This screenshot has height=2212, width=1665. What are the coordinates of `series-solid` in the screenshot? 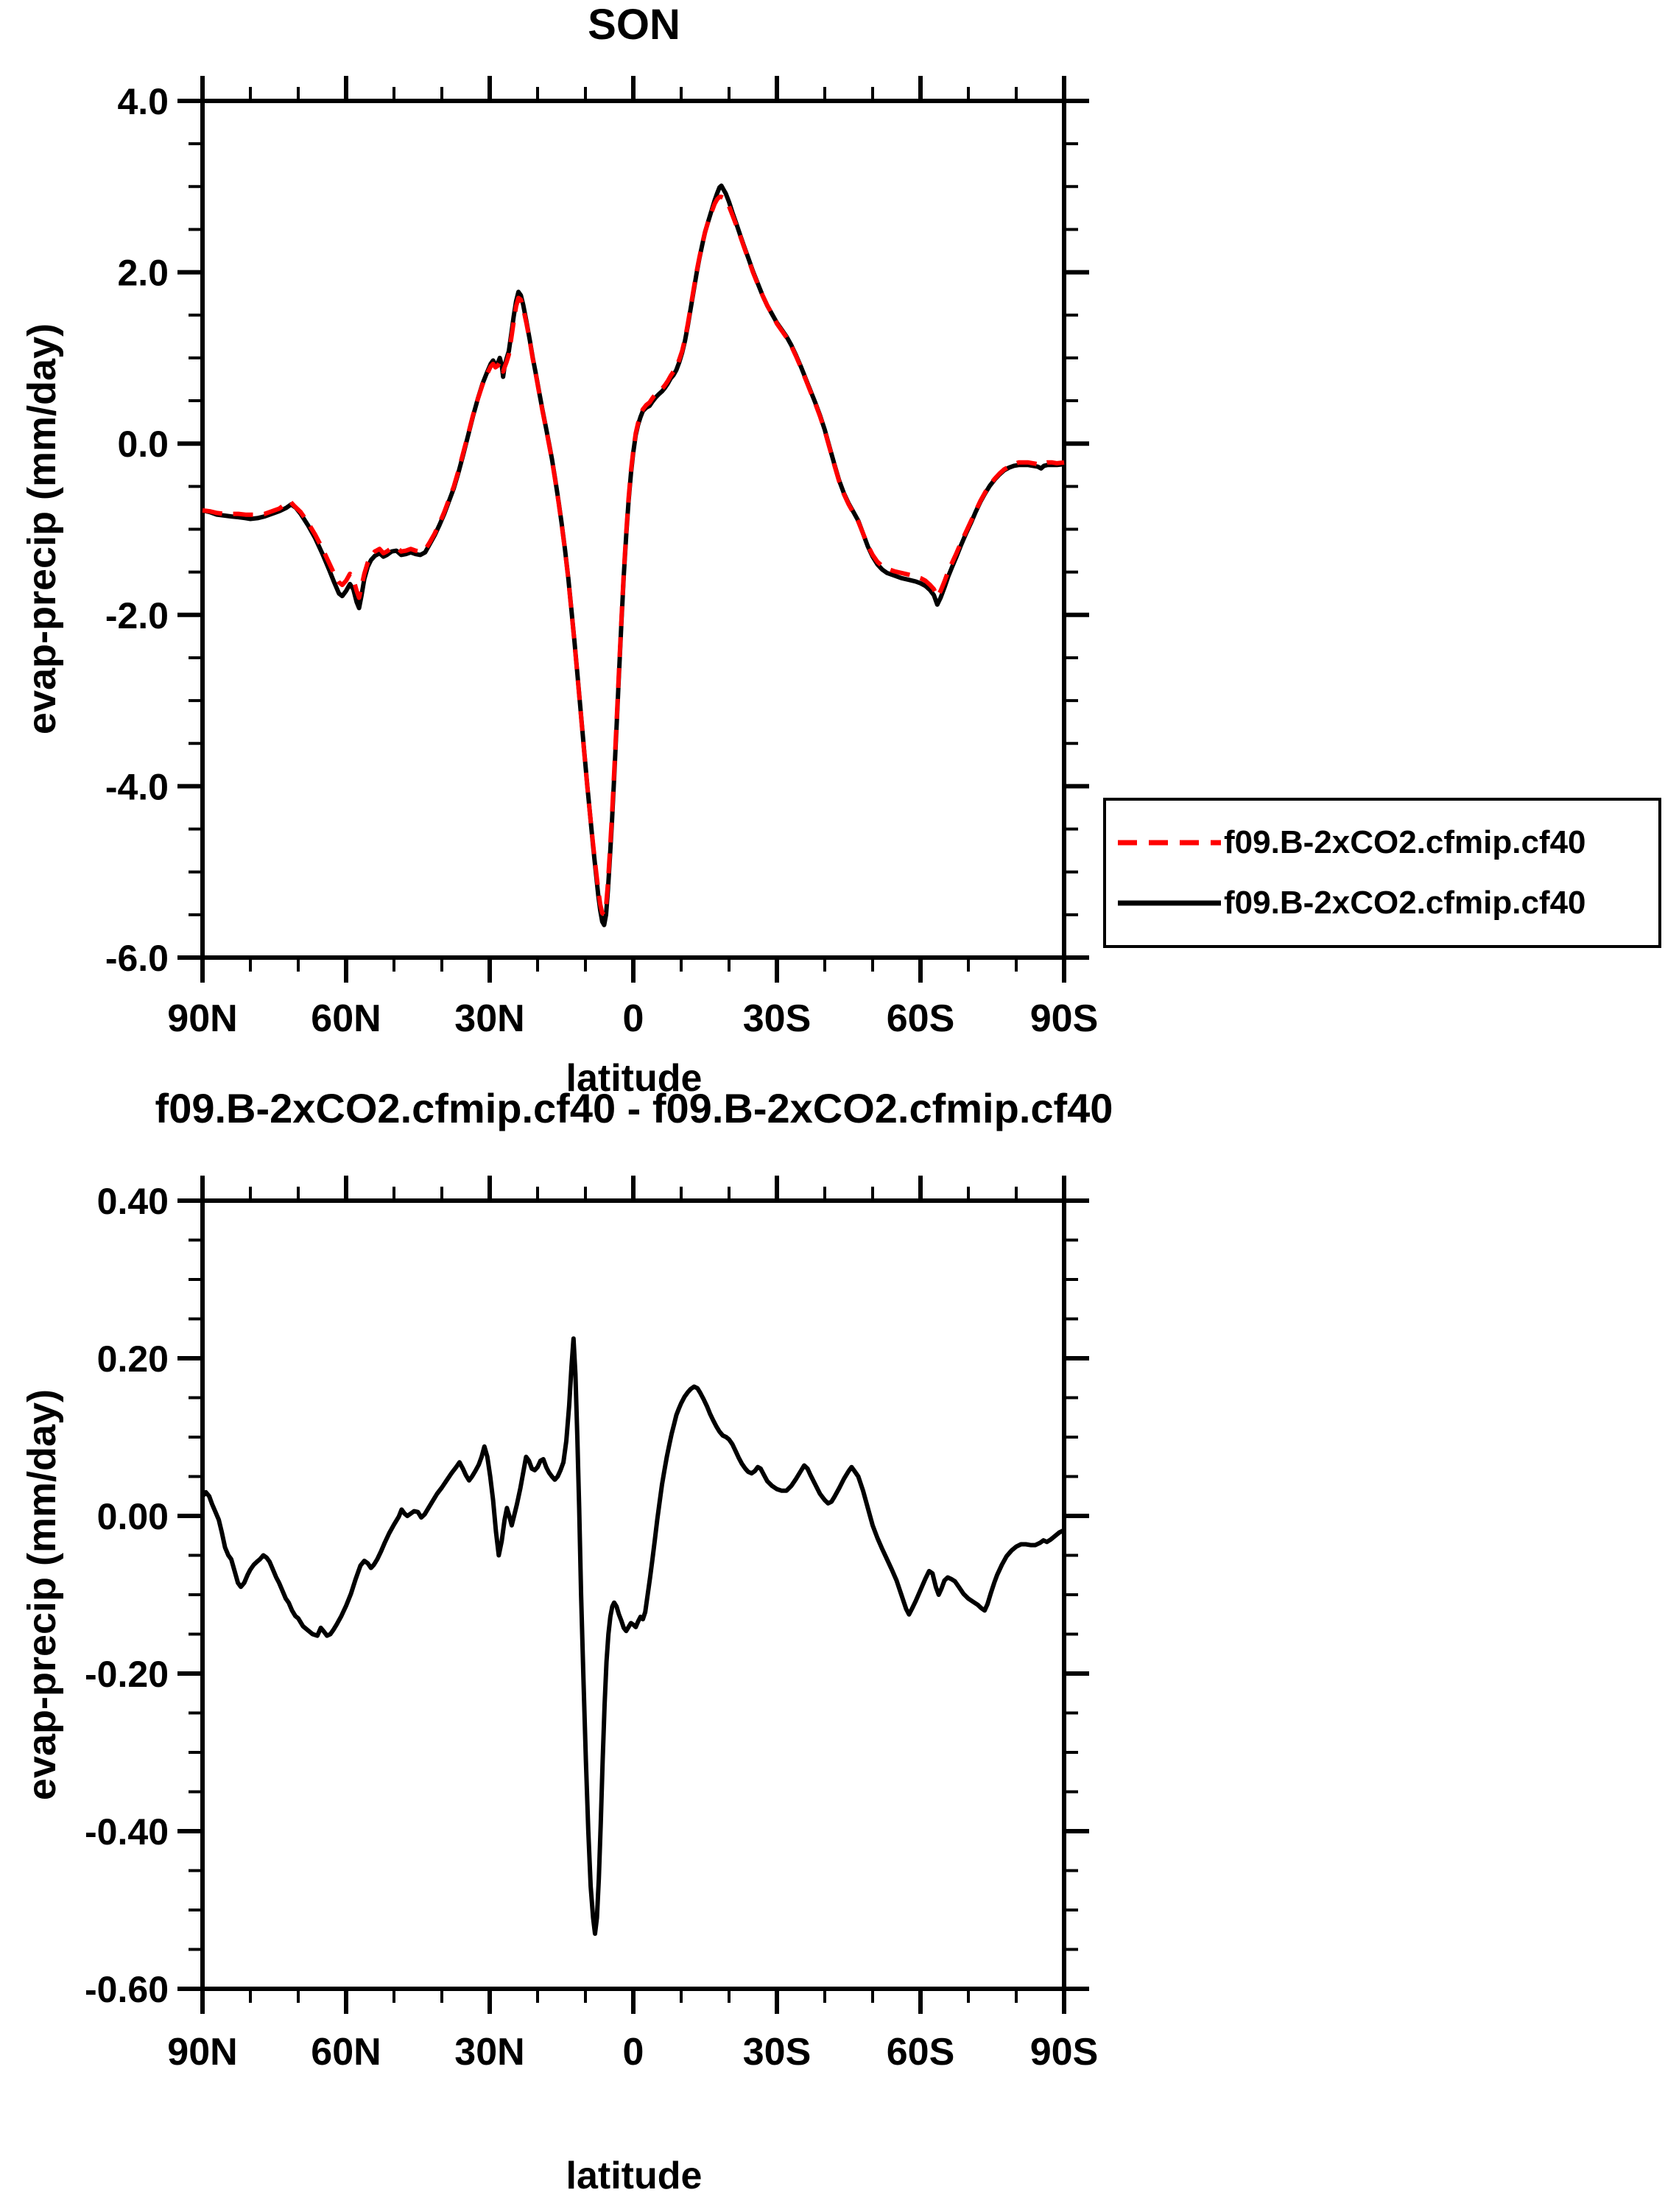 It's located at (633, 1636).